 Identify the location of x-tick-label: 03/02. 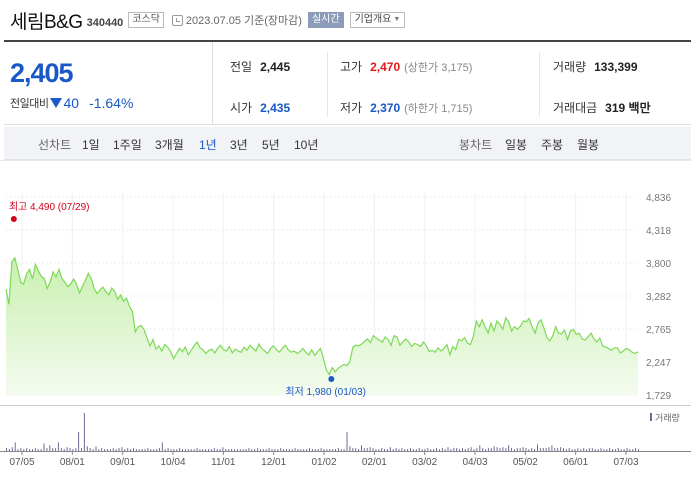
(424, 462).